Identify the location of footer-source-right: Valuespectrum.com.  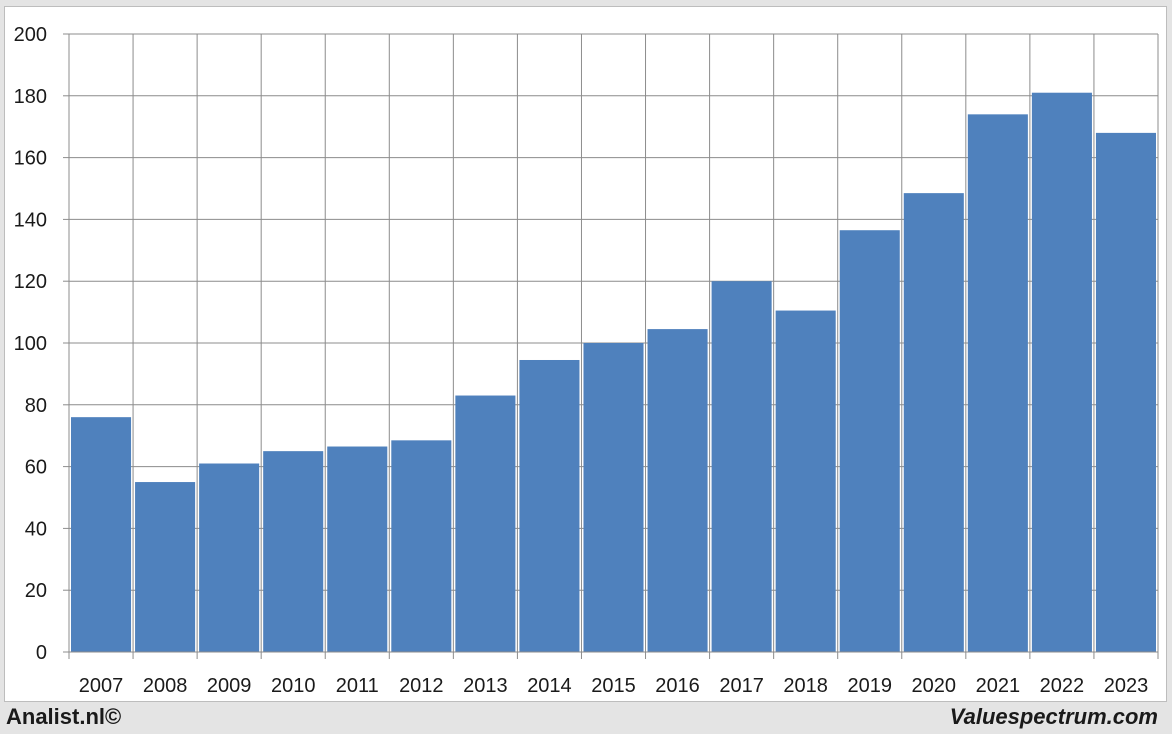
(1053, 716).